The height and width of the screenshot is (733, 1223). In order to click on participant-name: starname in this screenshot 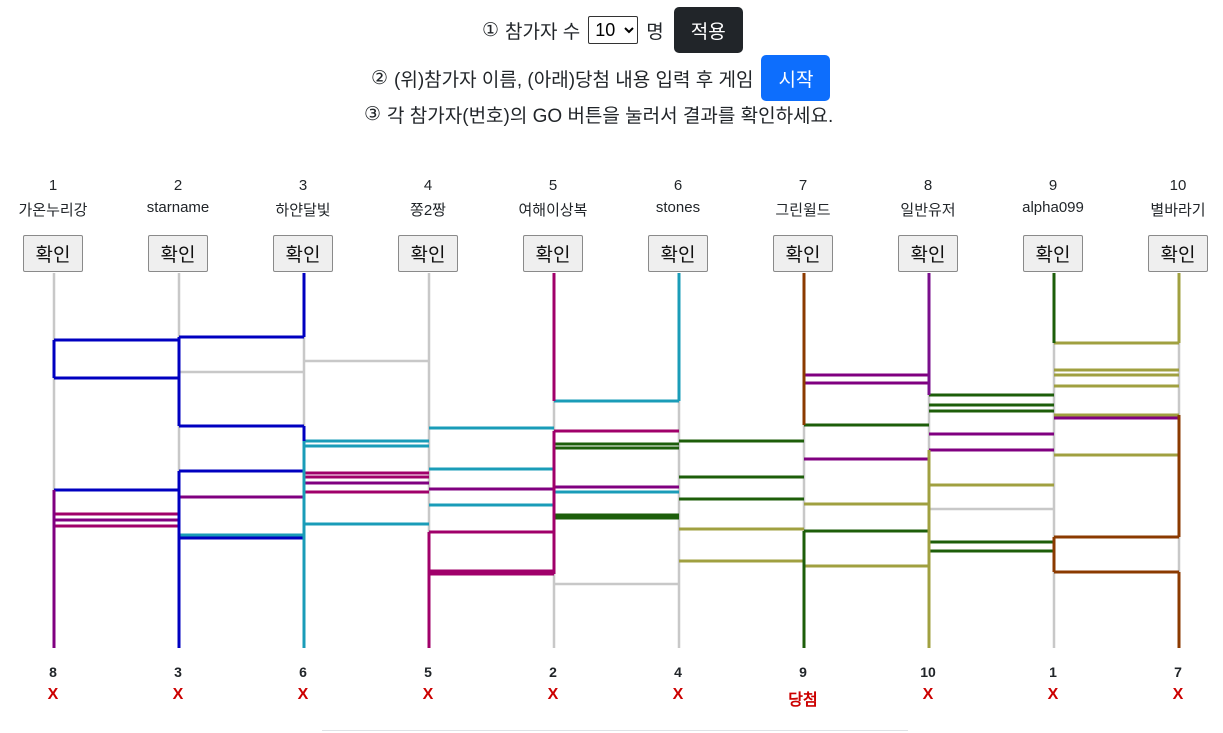, I will do `click(178, 207)`.